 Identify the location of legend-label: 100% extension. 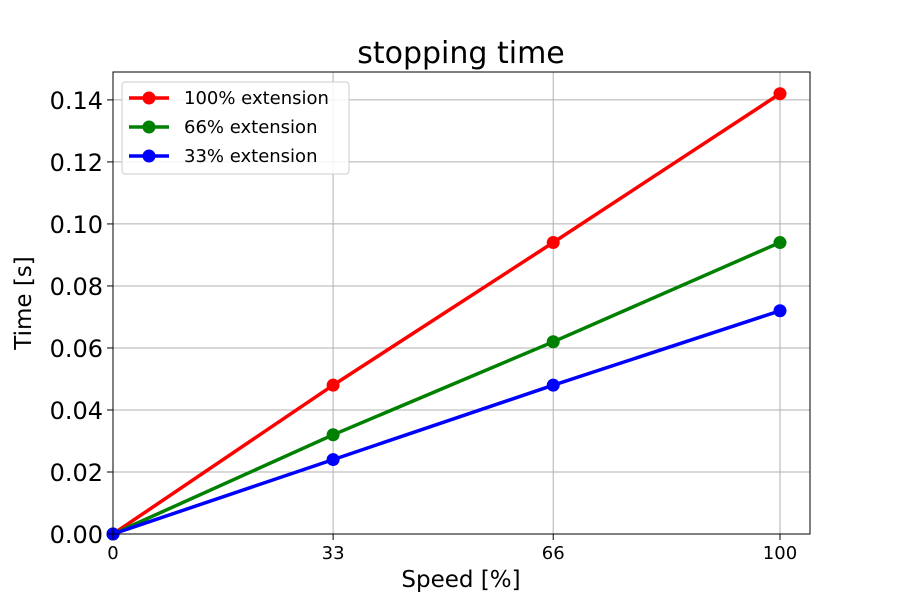
(256, 98).